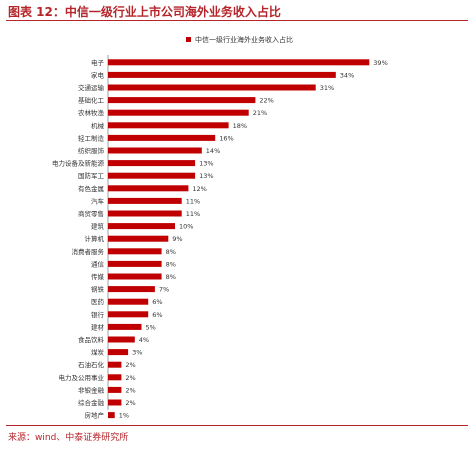 Image resolution: width=474 pixels, height=449 pixels. Describe the element at coordinates (347, 75) in the screenshot. I see `value-label: 34%` at that location.